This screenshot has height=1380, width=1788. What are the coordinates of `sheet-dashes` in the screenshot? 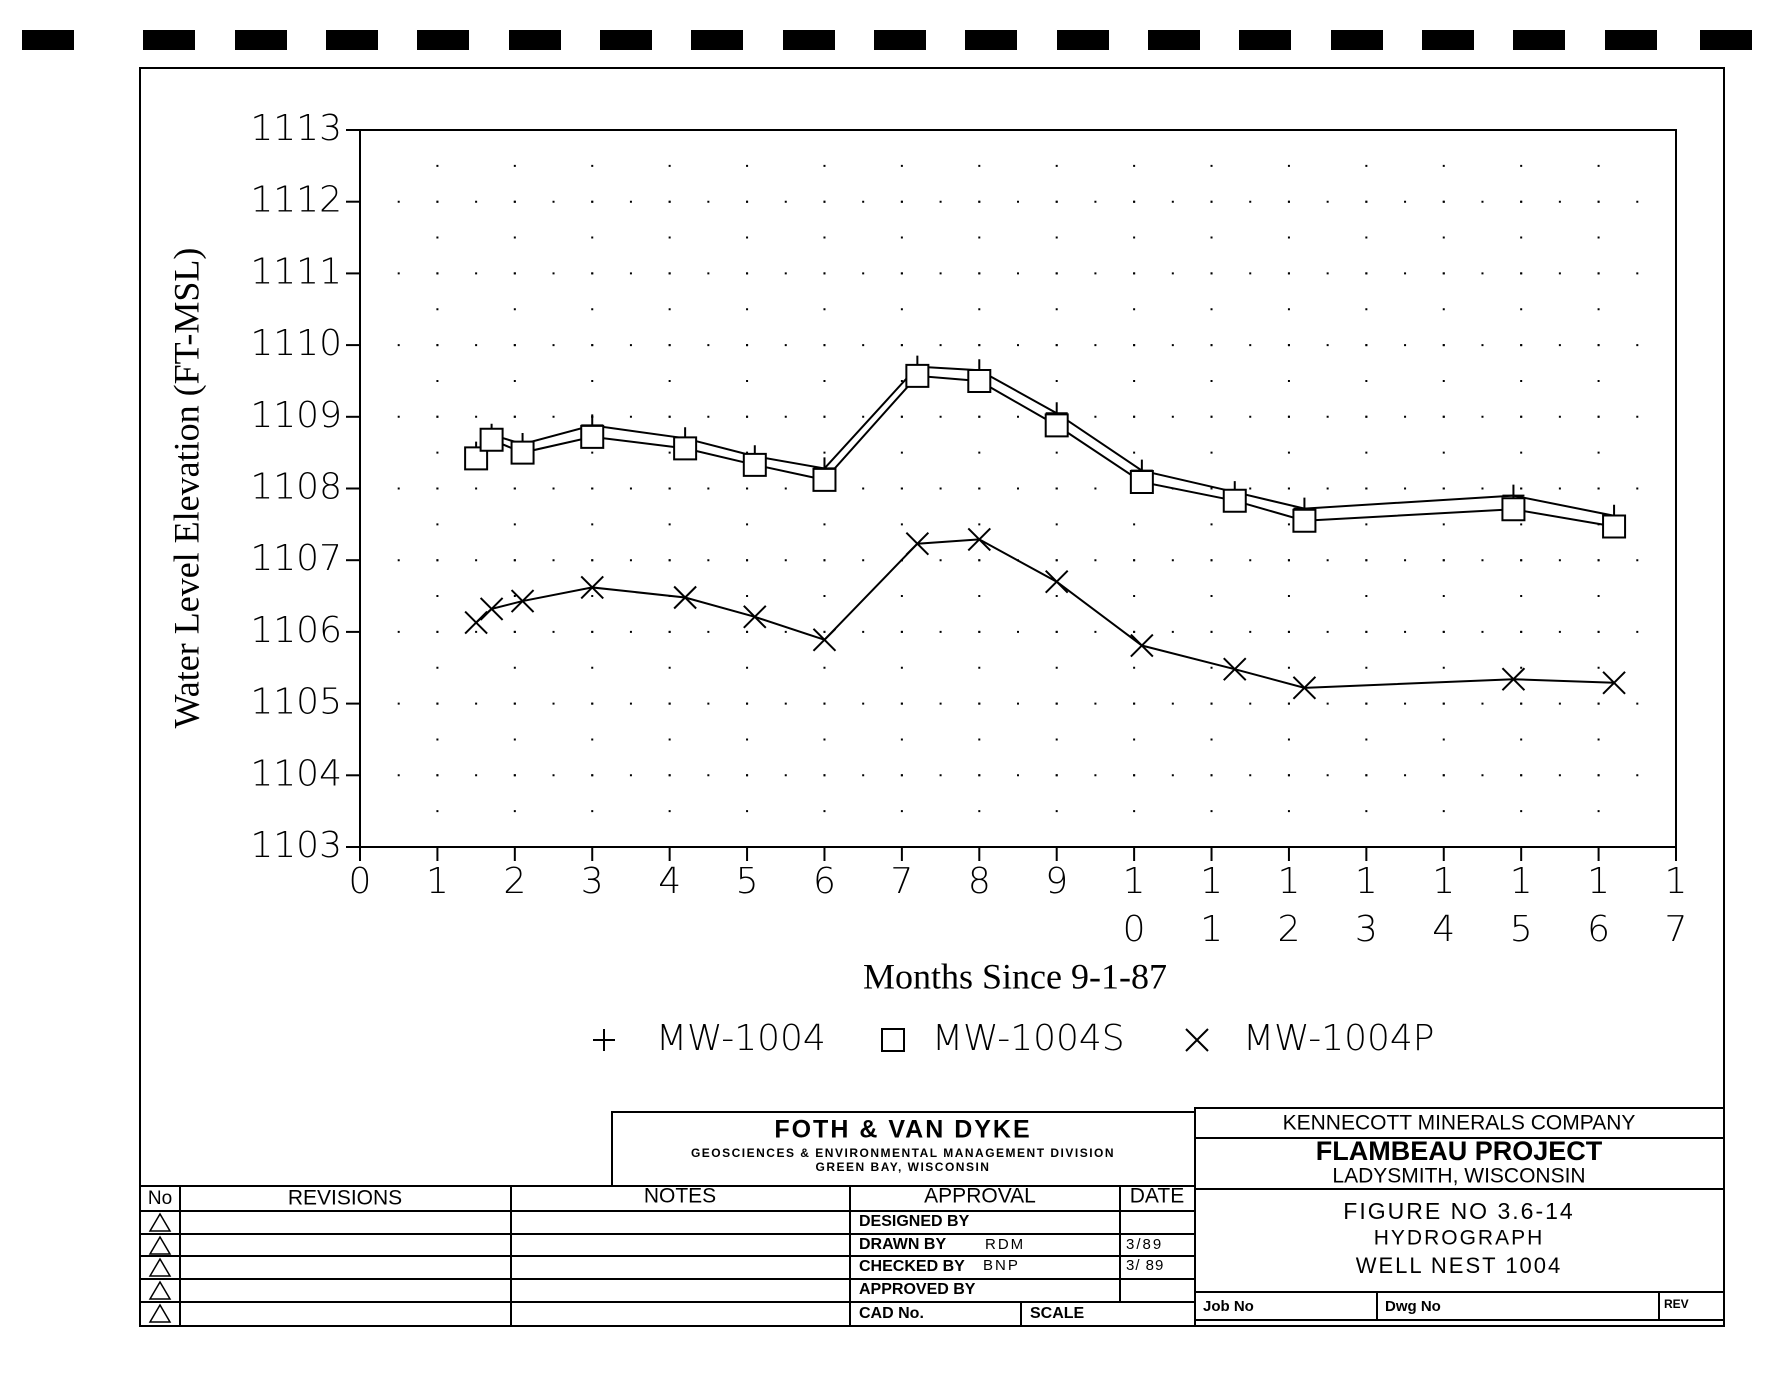 It's located at (887, 40).